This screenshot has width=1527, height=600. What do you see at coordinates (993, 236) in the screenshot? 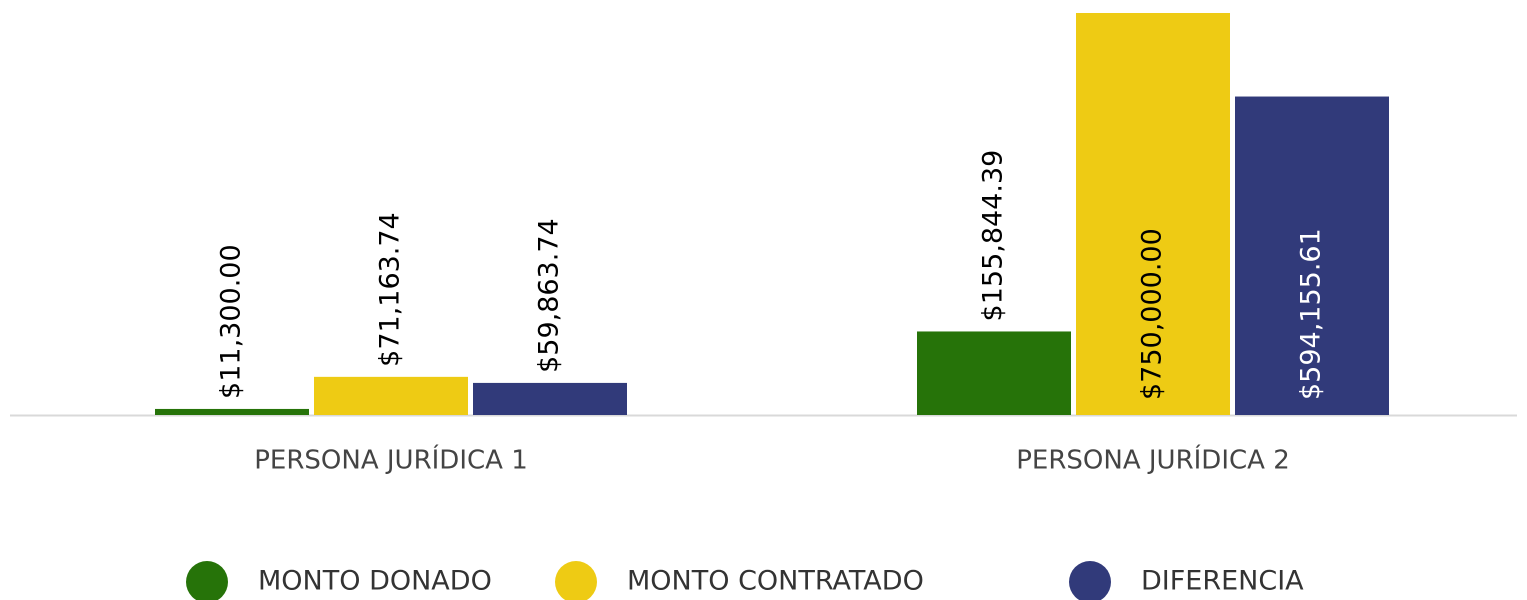
I see `data-label: $155,844.39` at bounding box center [993, 236].